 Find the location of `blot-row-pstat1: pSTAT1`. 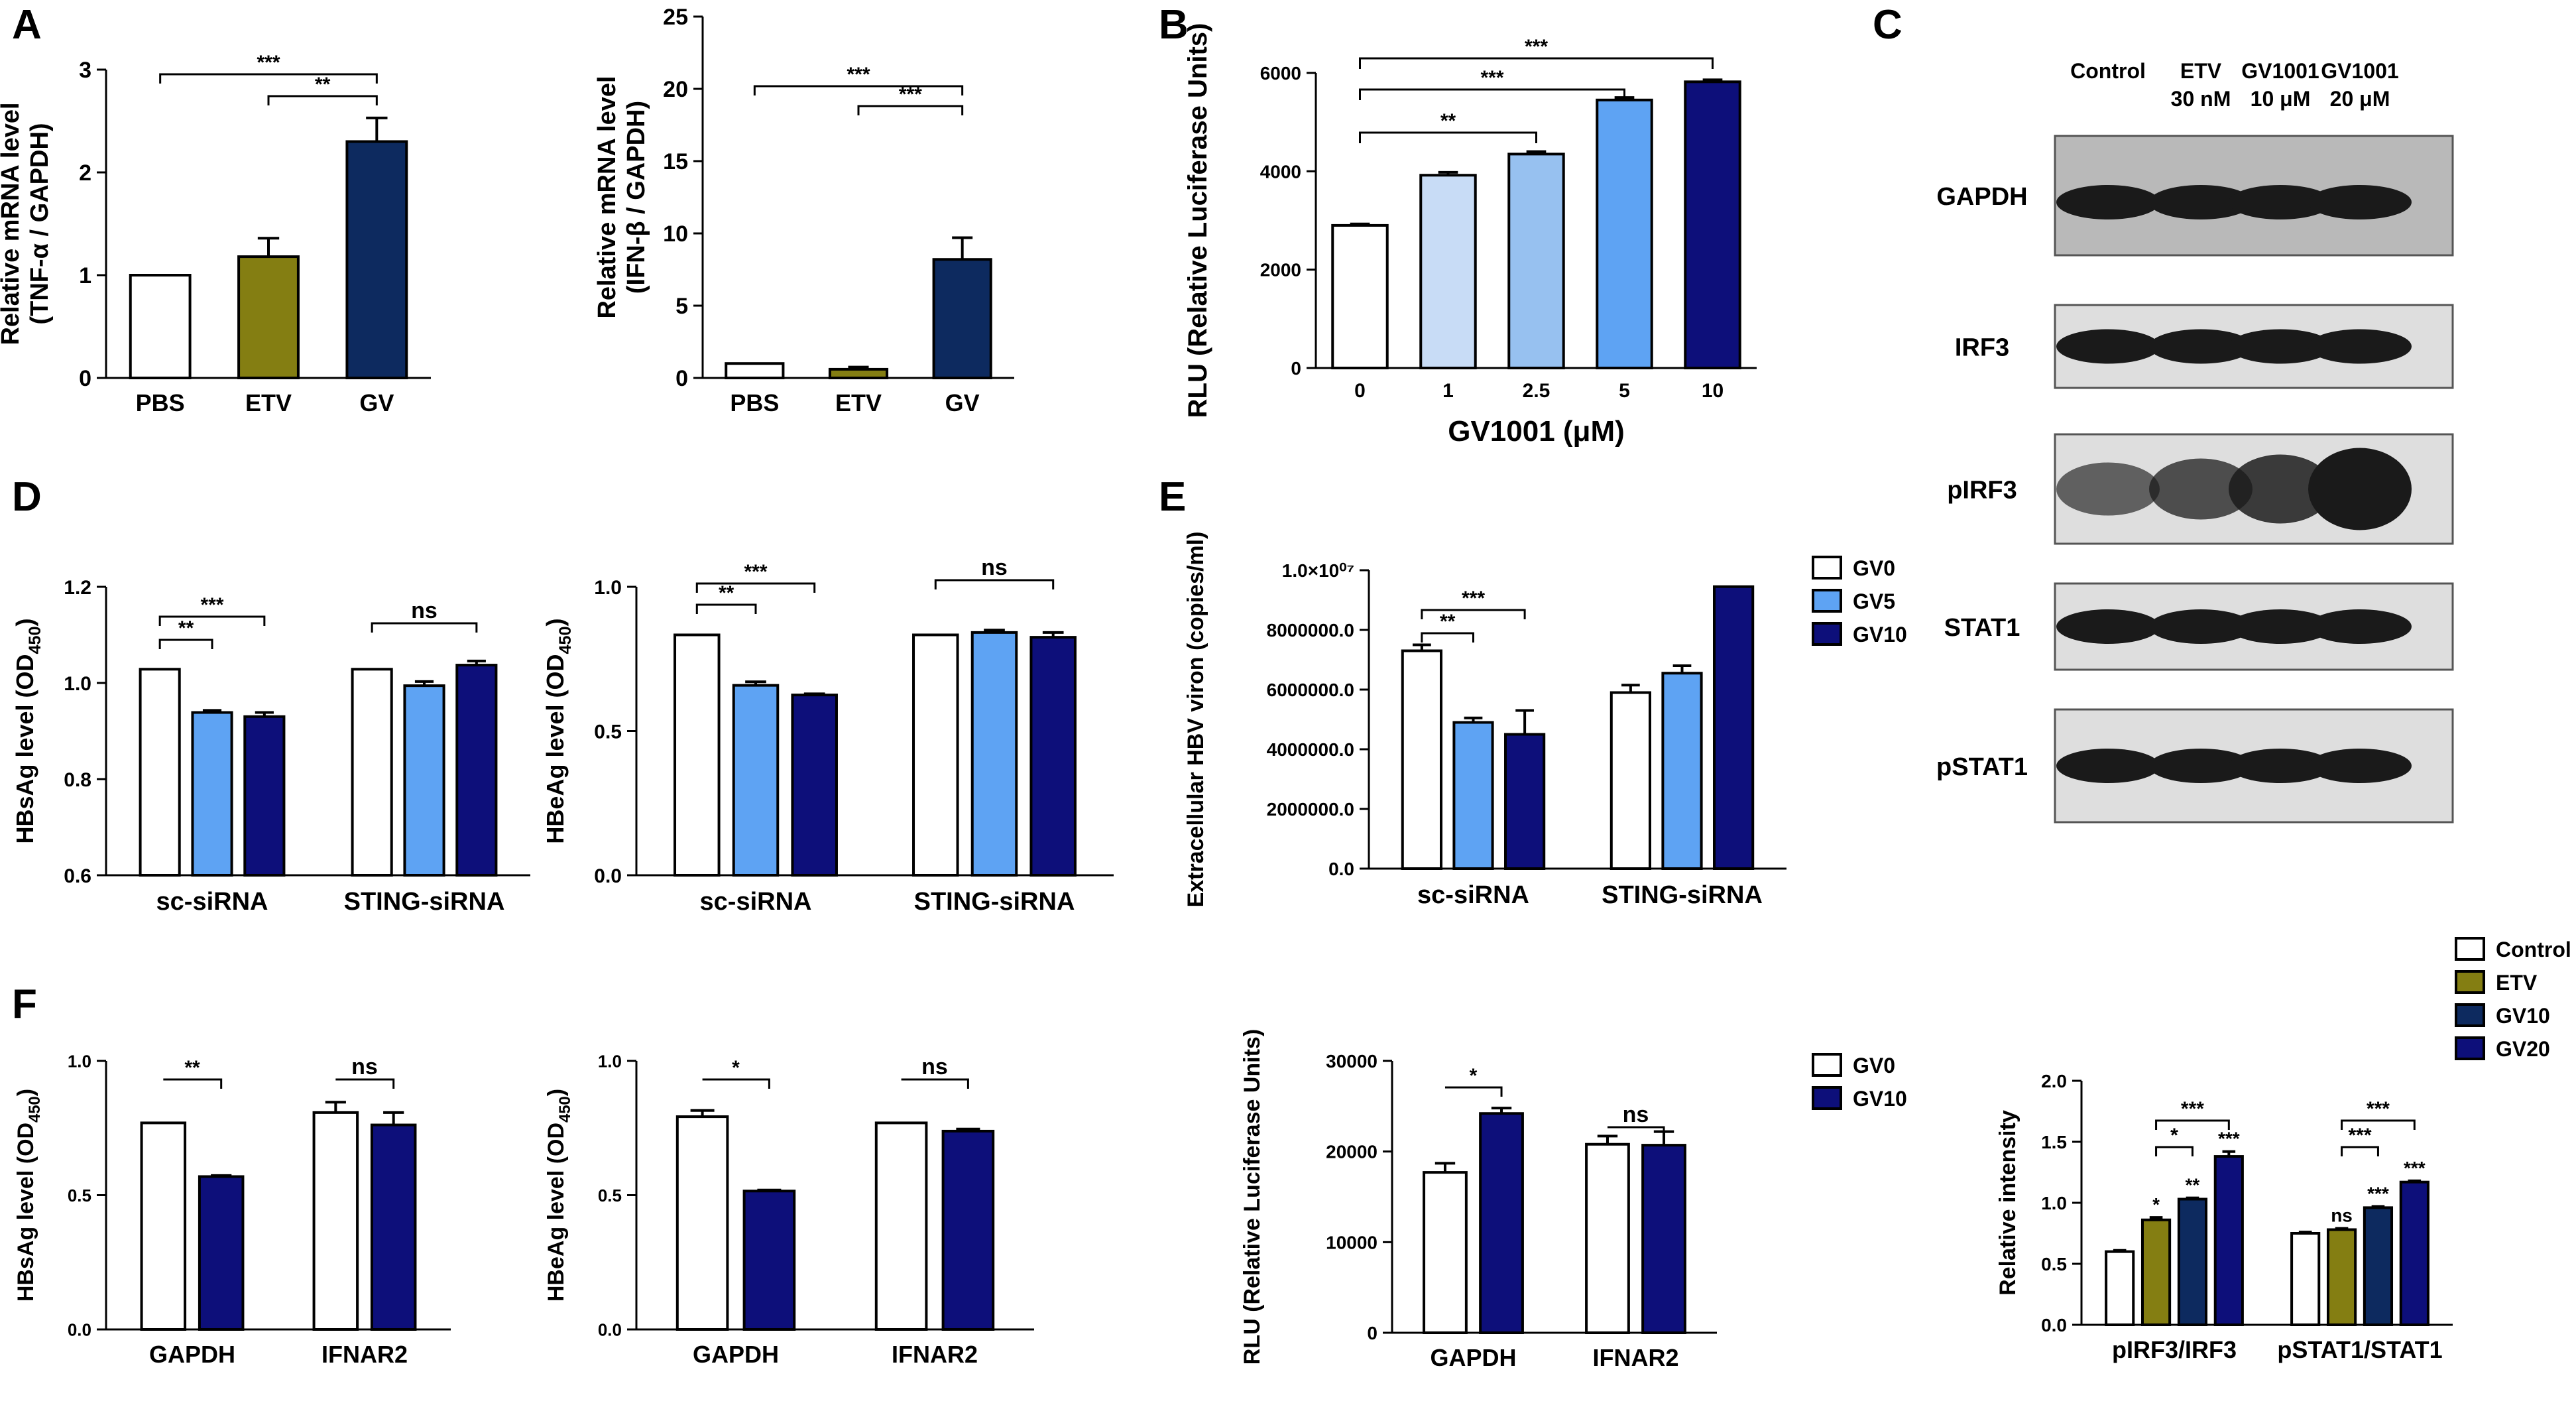

blot-row-pstat1: pSTAT1 is located at coordinates (2195, 766).